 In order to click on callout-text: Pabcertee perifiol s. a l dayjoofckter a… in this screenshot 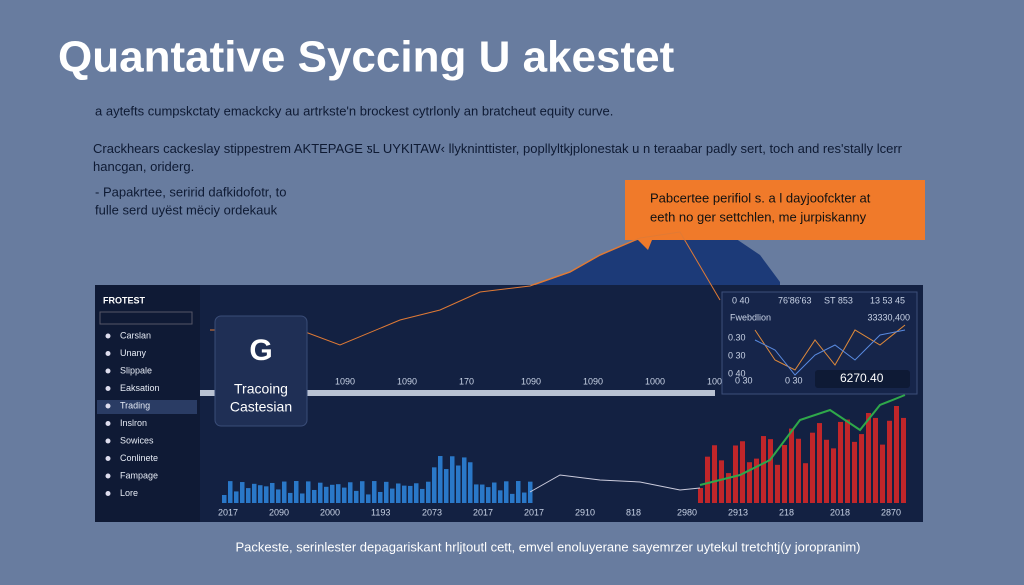, I will do `click(760, 197)`.